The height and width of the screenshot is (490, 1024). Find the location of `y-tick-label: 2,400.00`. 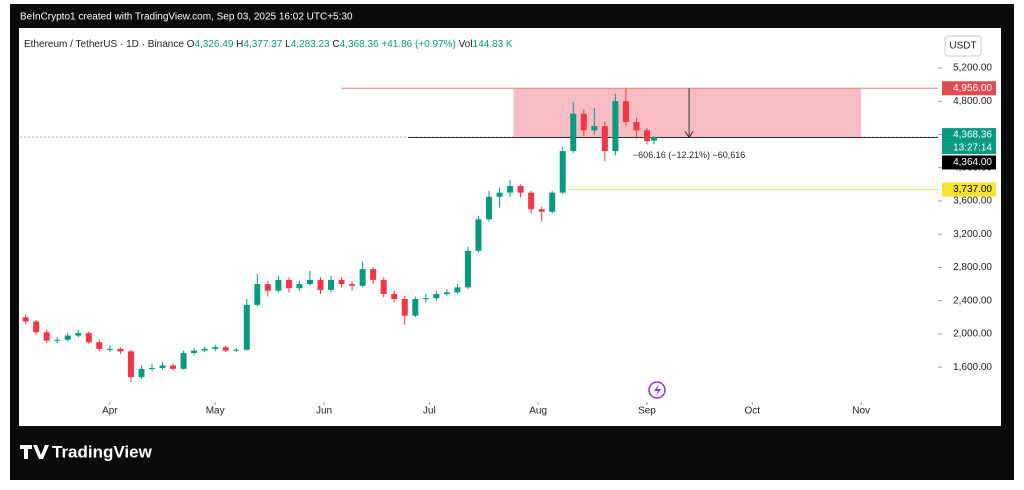

y-tick-label: 2,400.00 is located at coordinates (972, 300).